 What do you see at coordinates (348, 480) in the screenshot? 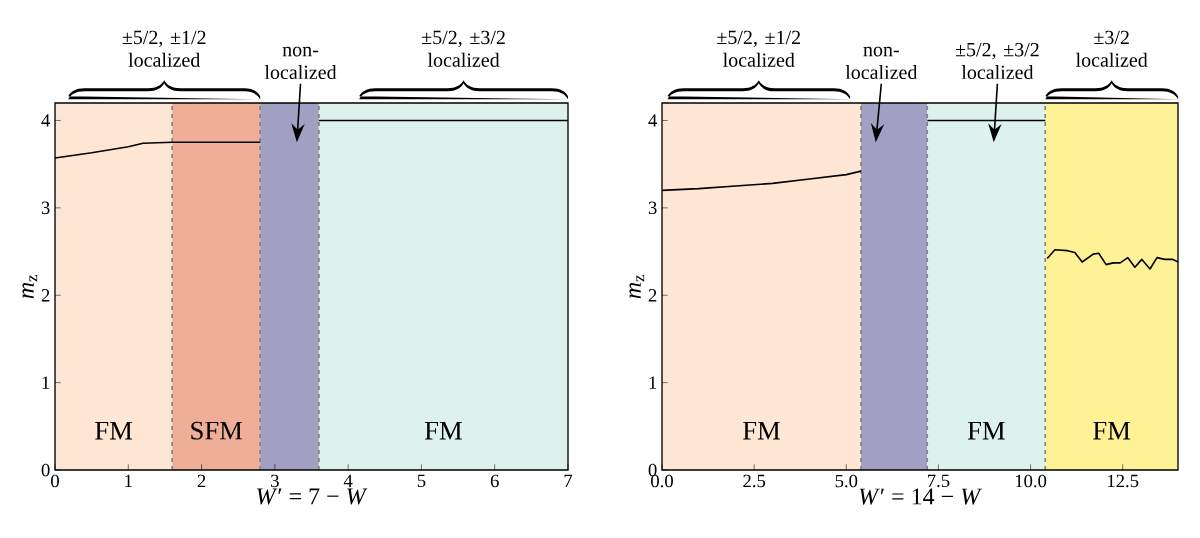
I see `x-tick-label: 4` at bounding box center [348, 480].